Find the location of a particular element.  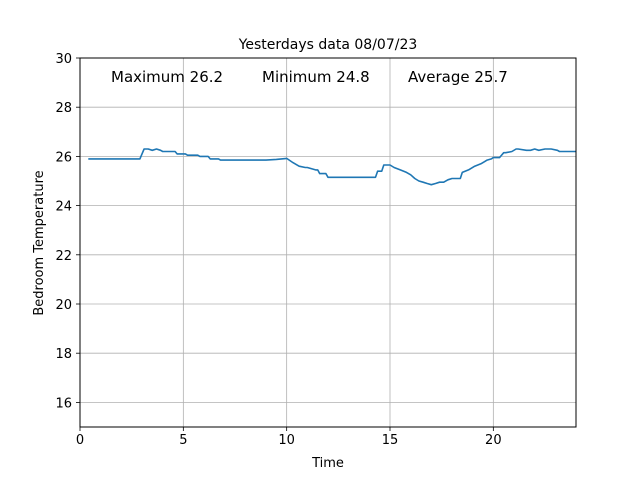

y-tick-label: 26 is located at coordinates (63, 157).